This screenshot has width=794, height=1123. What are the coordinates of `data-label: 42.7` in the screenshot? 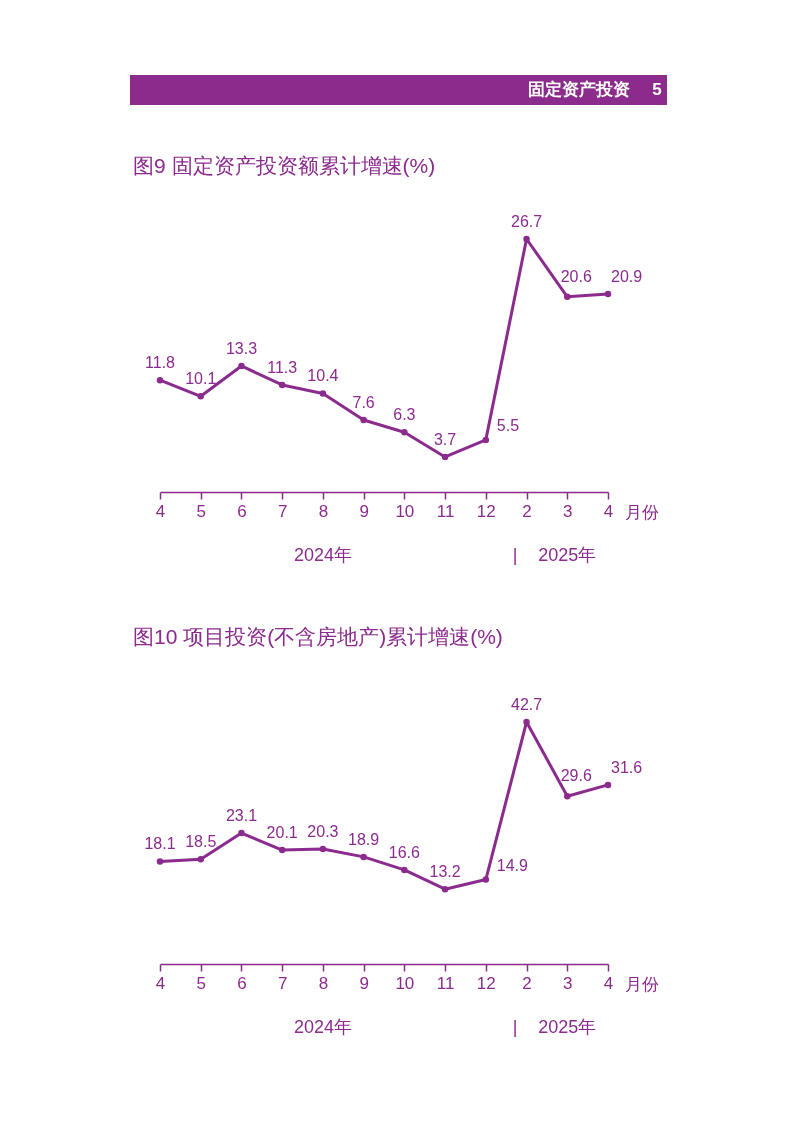 It's located at (526, 704).